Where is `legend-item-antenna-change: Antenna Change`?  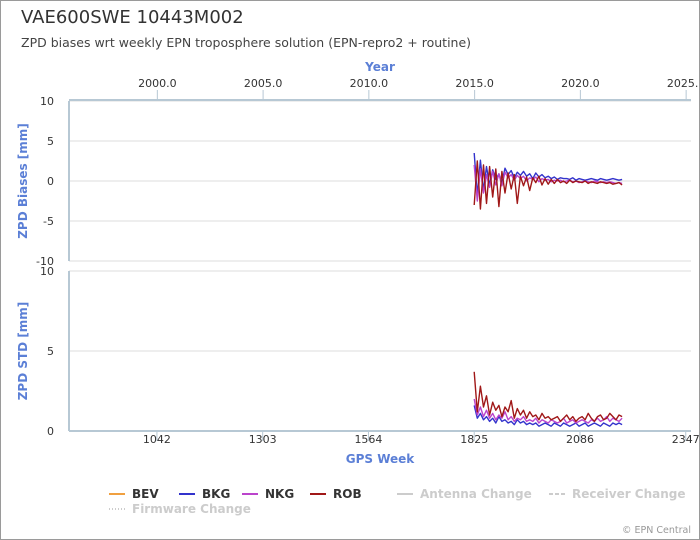 legend-item-antenna-change: Antenna Change is located at coordinates (476, 494).